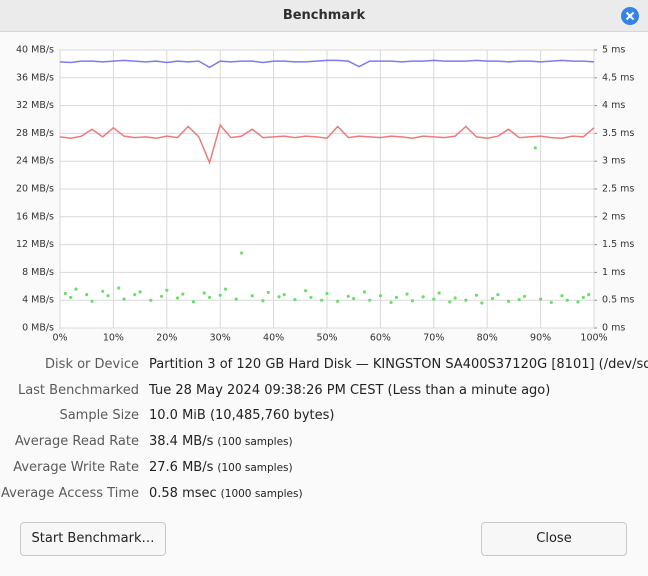 The width and height of the screenshot is (648, 576). What do you see at coordinates (78, 390) in the screenshot?
I see `info-label: Last Benchmarked` at bounding box center [78, 390].